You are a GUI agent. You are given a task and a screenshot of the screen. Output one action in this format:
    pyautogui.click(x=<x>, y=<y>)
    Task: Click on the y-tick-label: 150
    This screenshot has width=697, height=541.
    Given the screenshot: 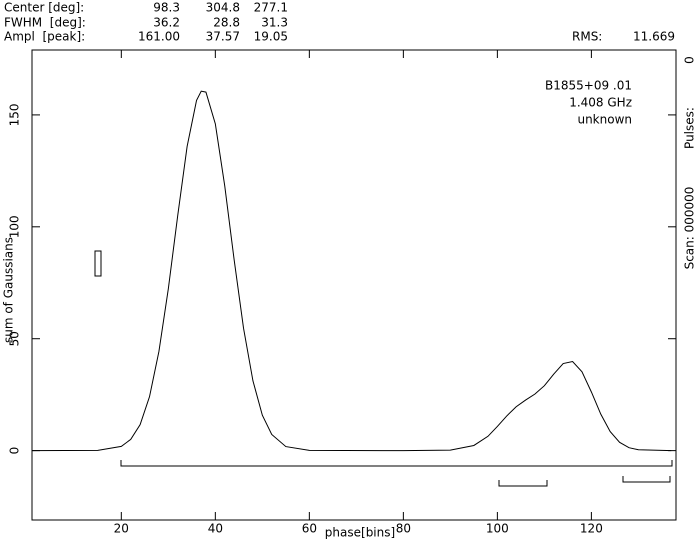 What is the action you would take?
    pyautogui.click(x=15, y=114)
    